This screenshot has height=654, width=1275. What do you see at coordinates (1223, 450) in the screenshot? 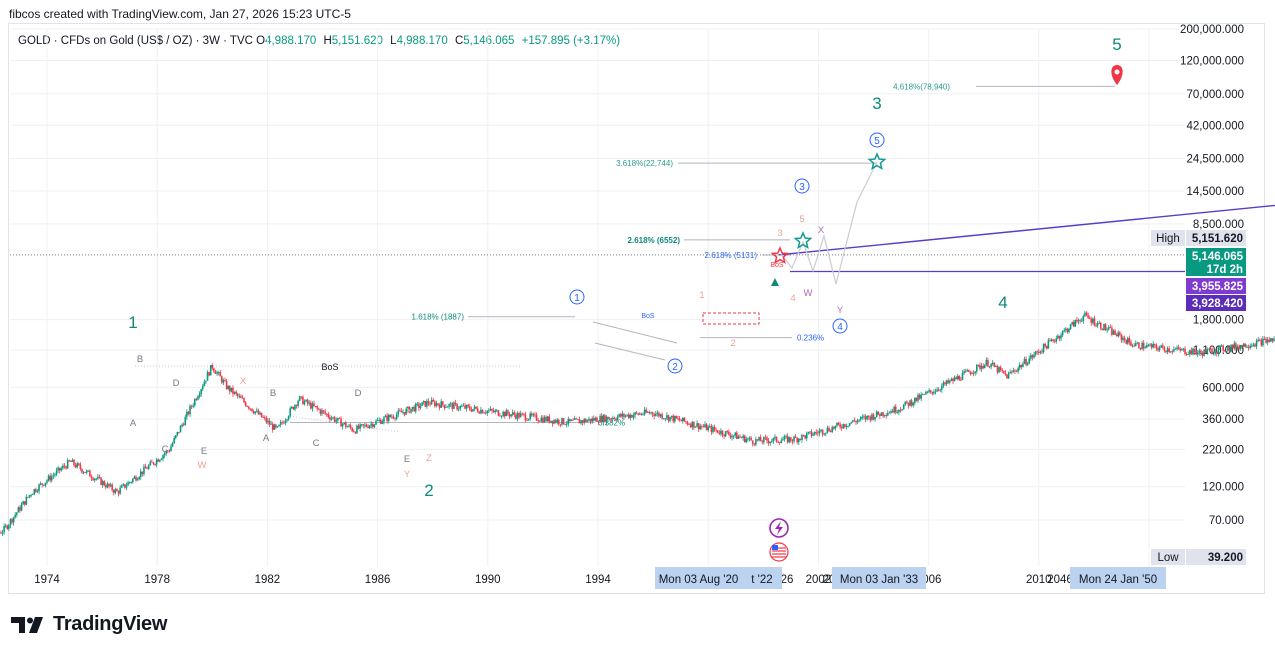
I see `y-axis-tick-label: 220.000` at bounding box center [1223, 450].